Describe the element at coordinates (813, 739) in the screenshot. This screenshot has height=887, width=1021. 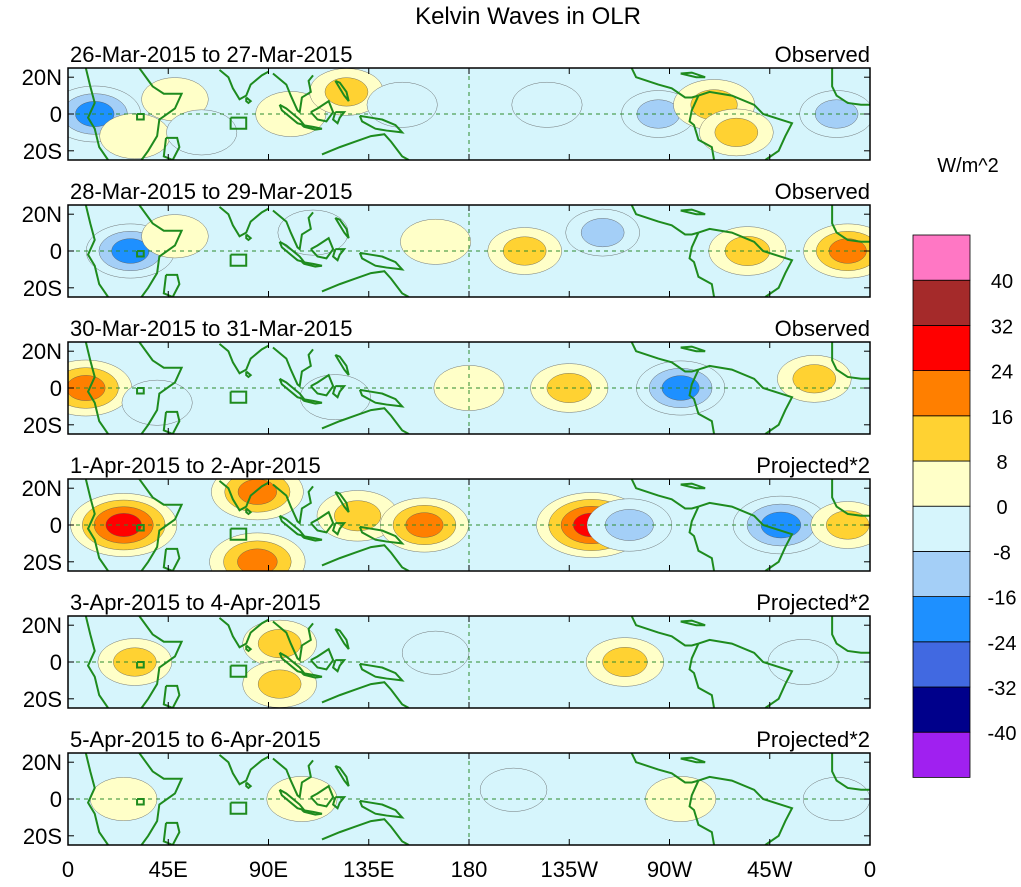
I see `panel-source-label: Projected*2` at that location.